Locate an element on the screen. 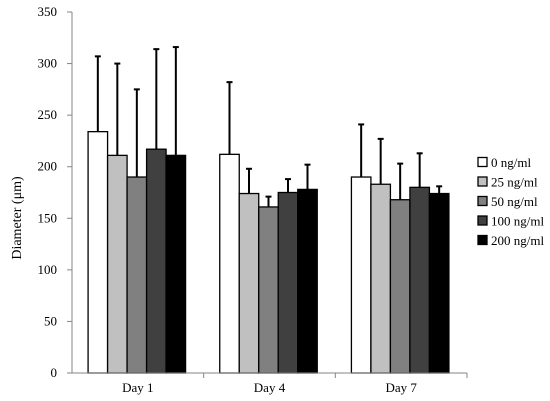 The width and height of the screenshot is (550, 401). x-tick-label: Day 4 is located at coordinates (270, 387).